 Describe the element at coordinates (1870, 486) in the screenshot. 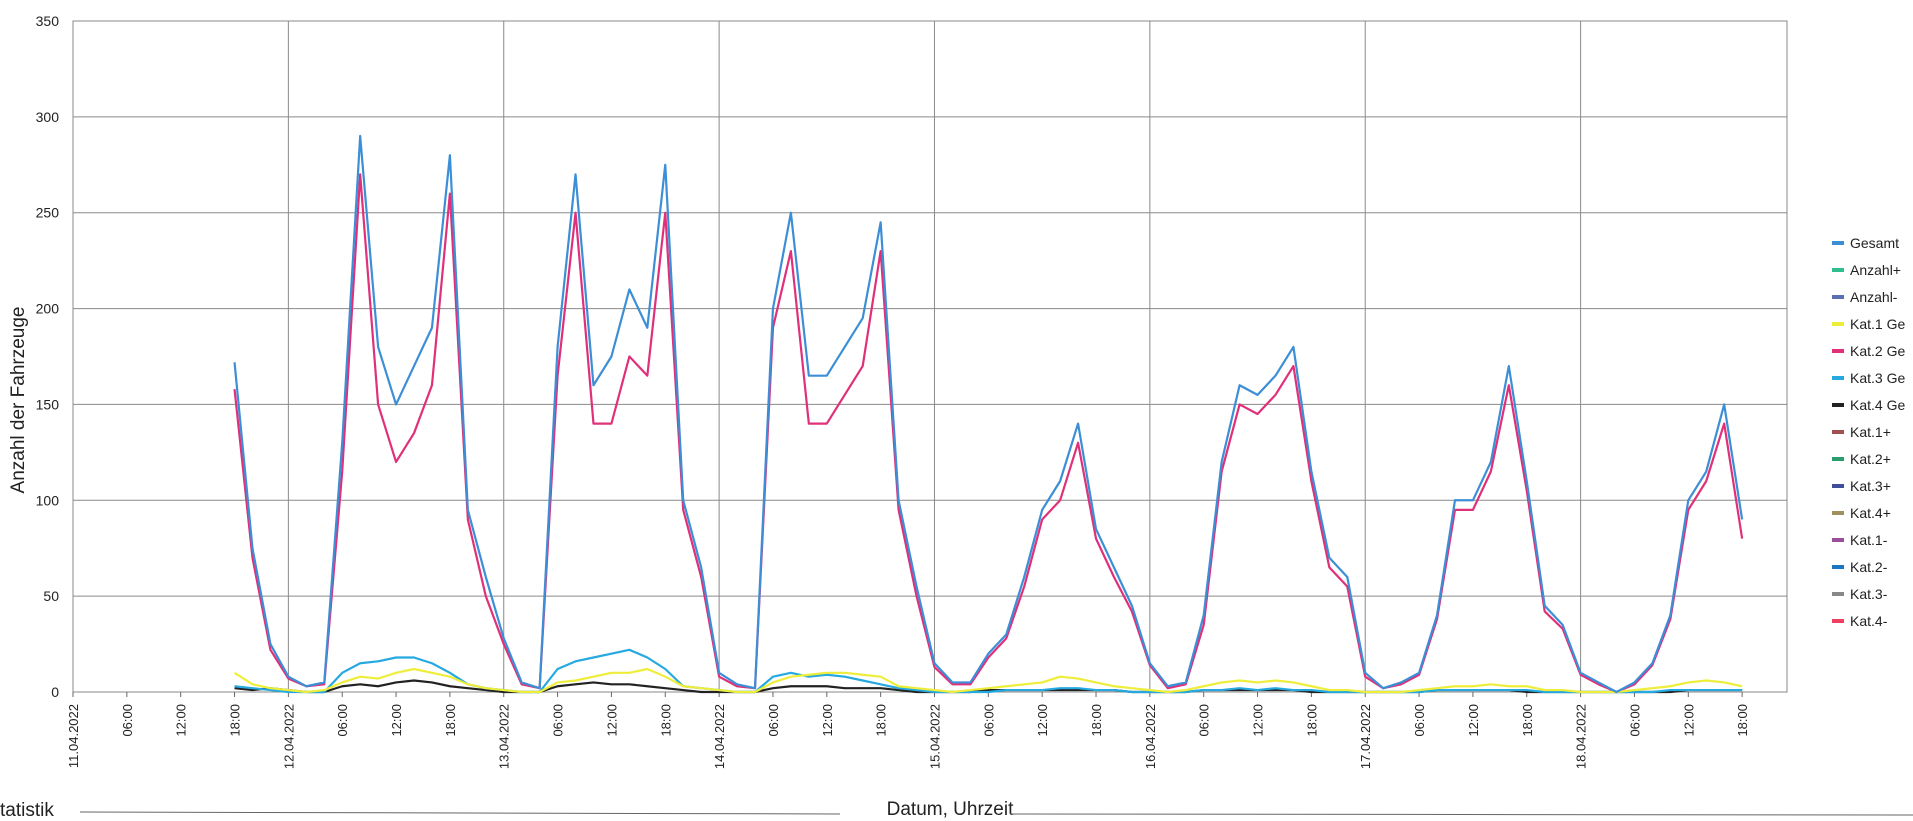

I see `legend-label: Kat.3+` at that location.